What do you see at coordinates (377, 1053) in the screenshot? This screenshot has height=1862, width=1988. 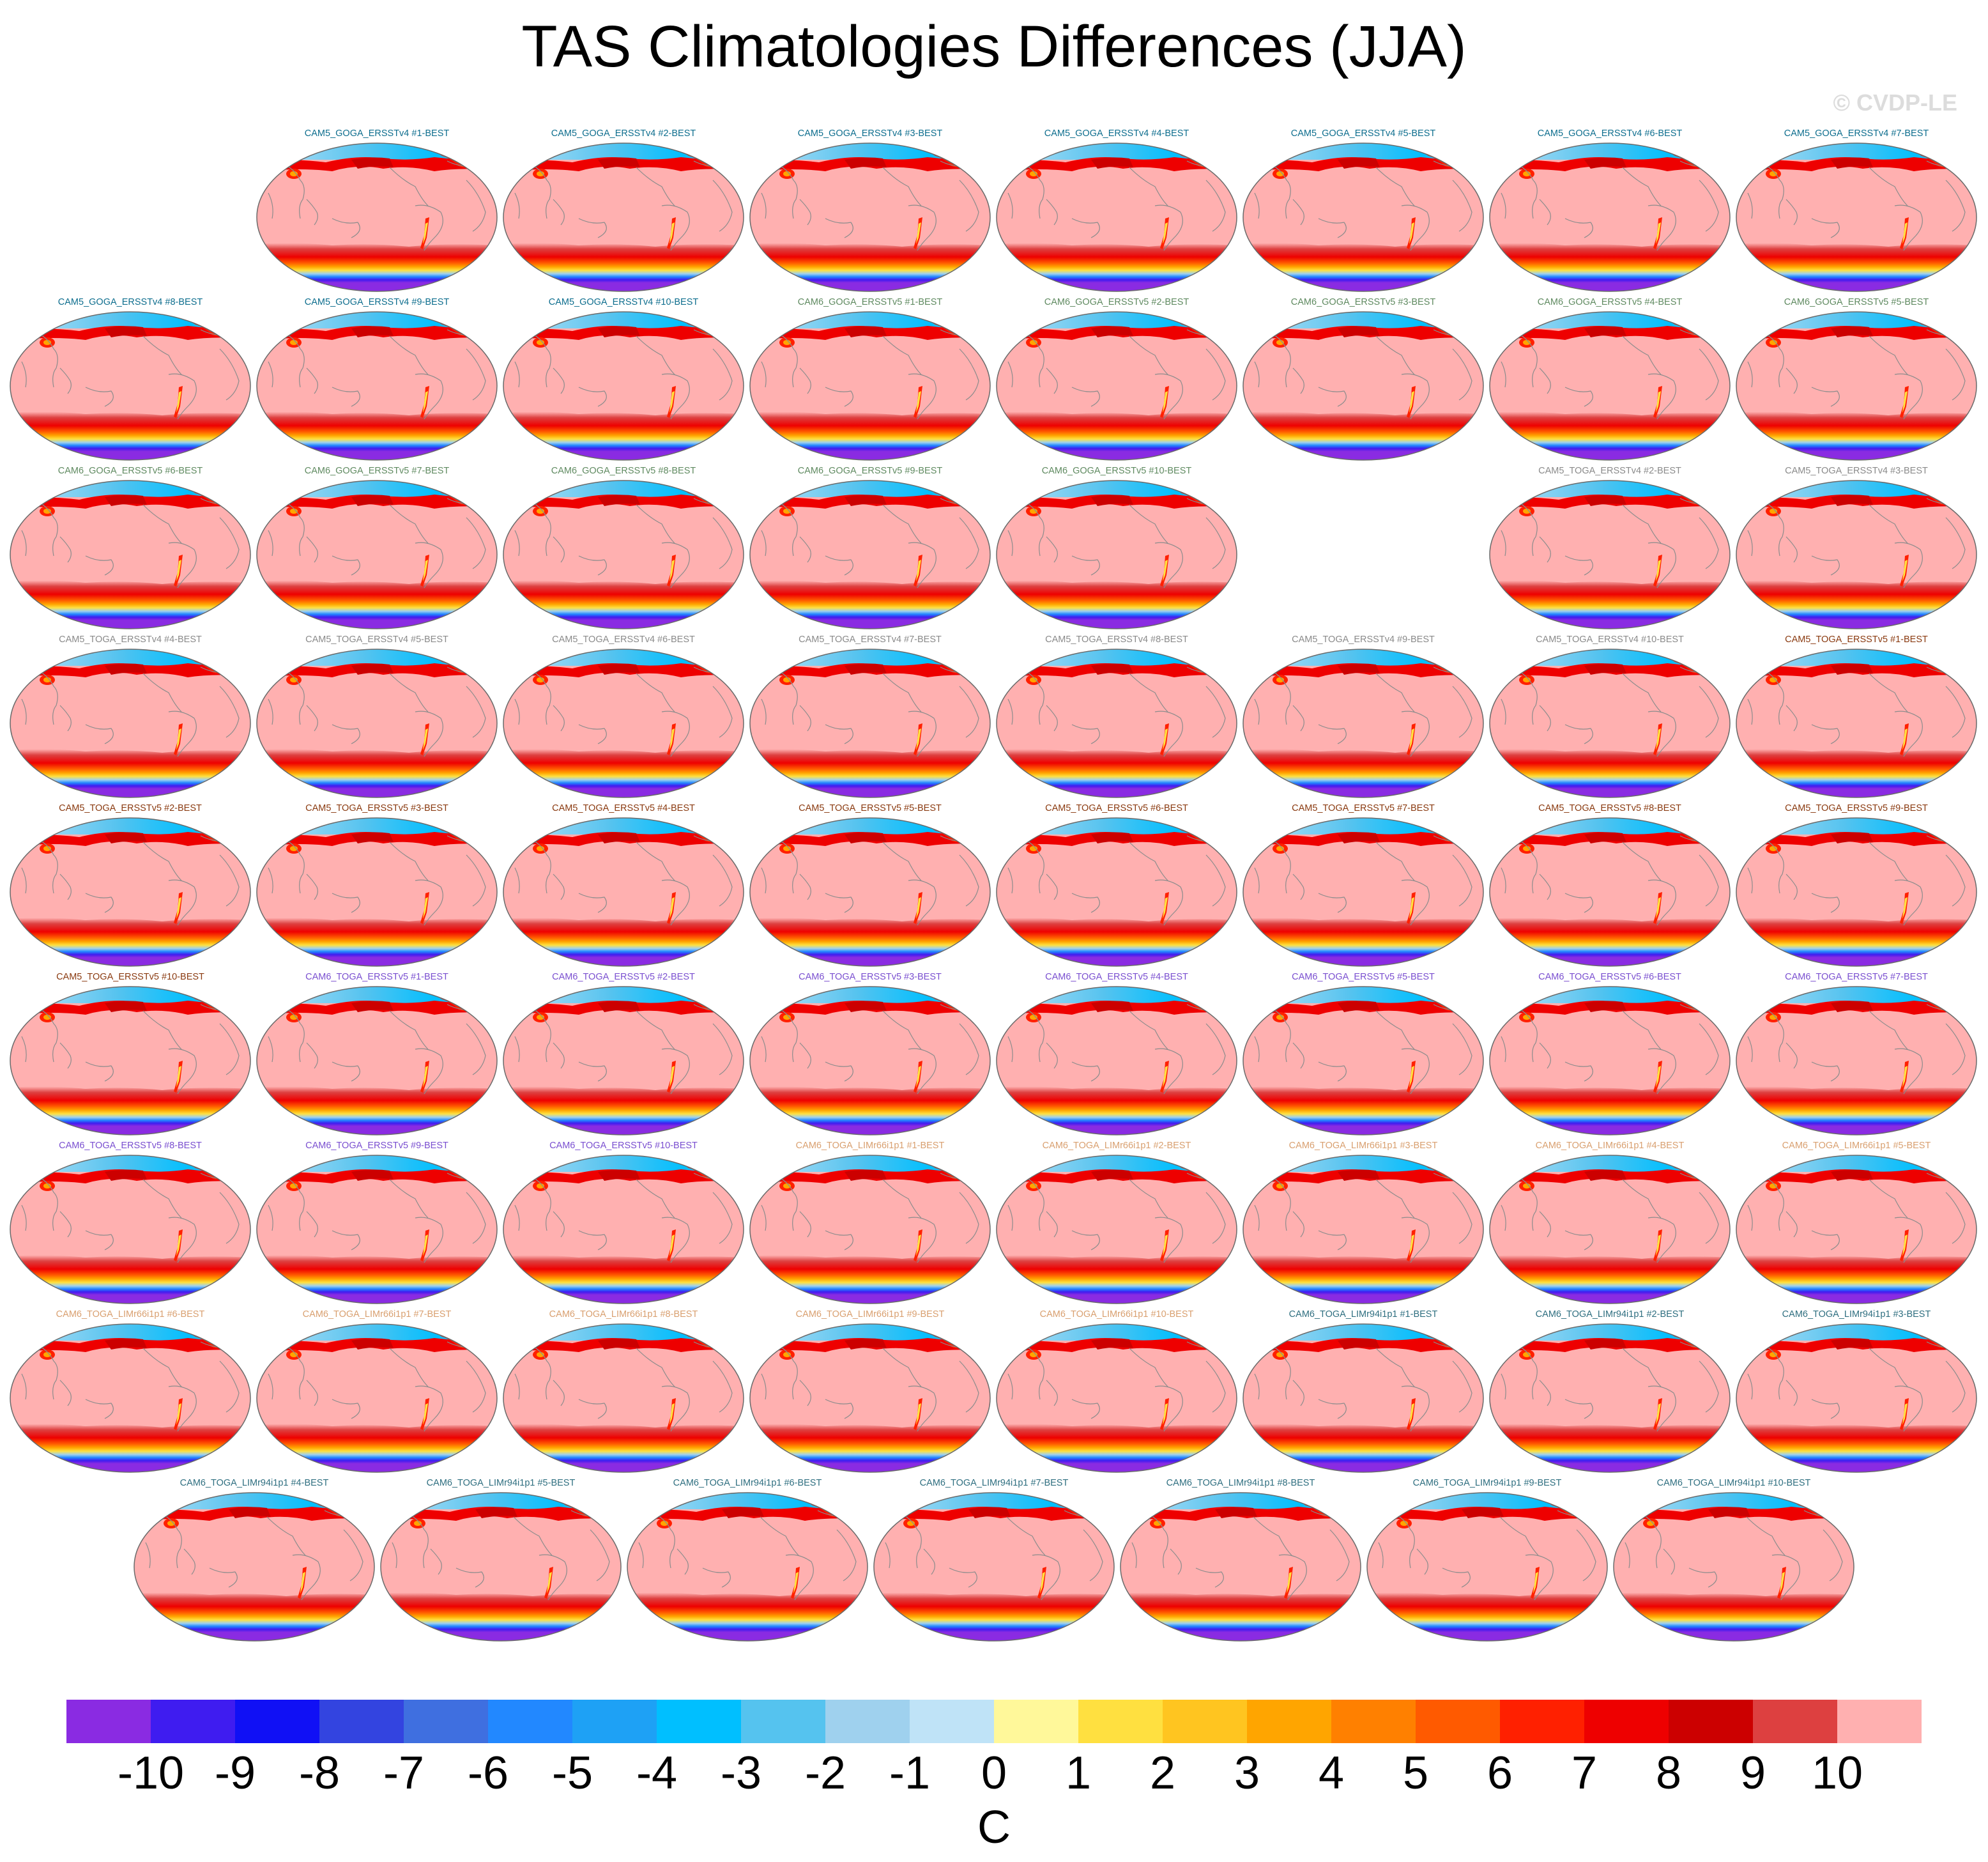 I see `map-panel: CAM6_TOGA_ERSSTv5 #1-BEST` at bounding box center [377, 1053].